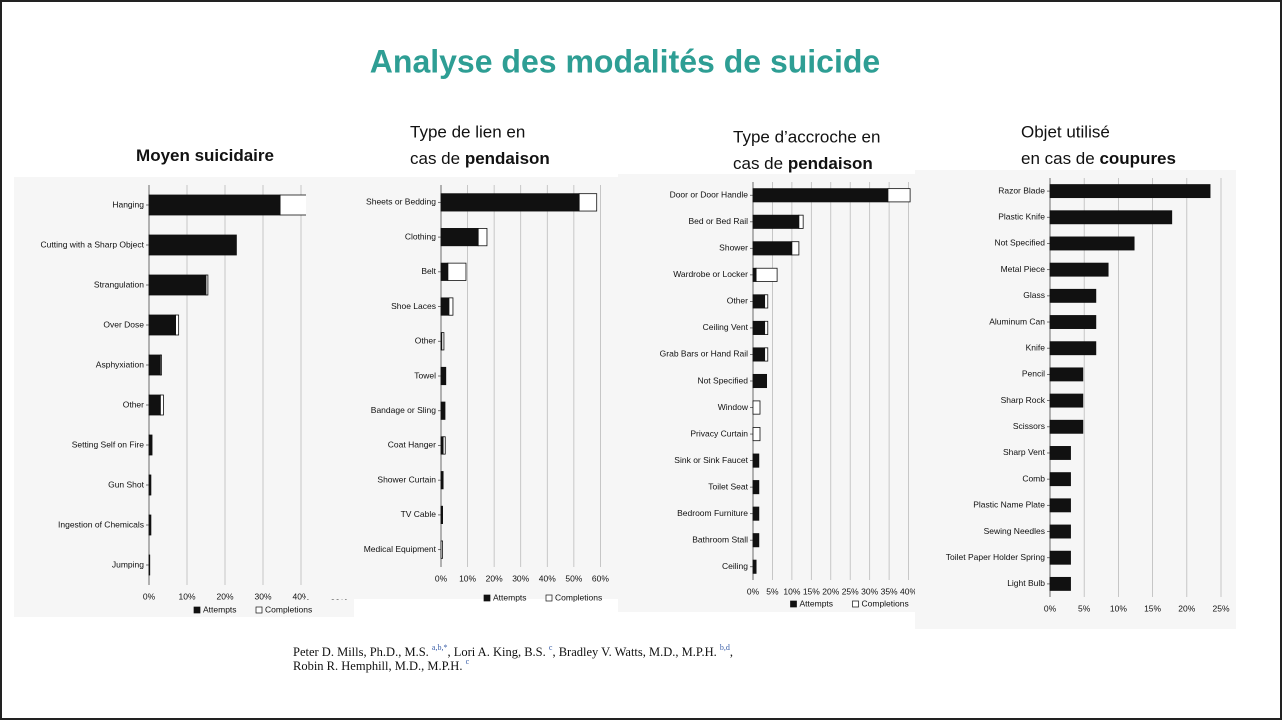 This screenshot has width=1282, height=720. I want to click on category-label: Toilet Paper Holder Spring, so click(995, 557).